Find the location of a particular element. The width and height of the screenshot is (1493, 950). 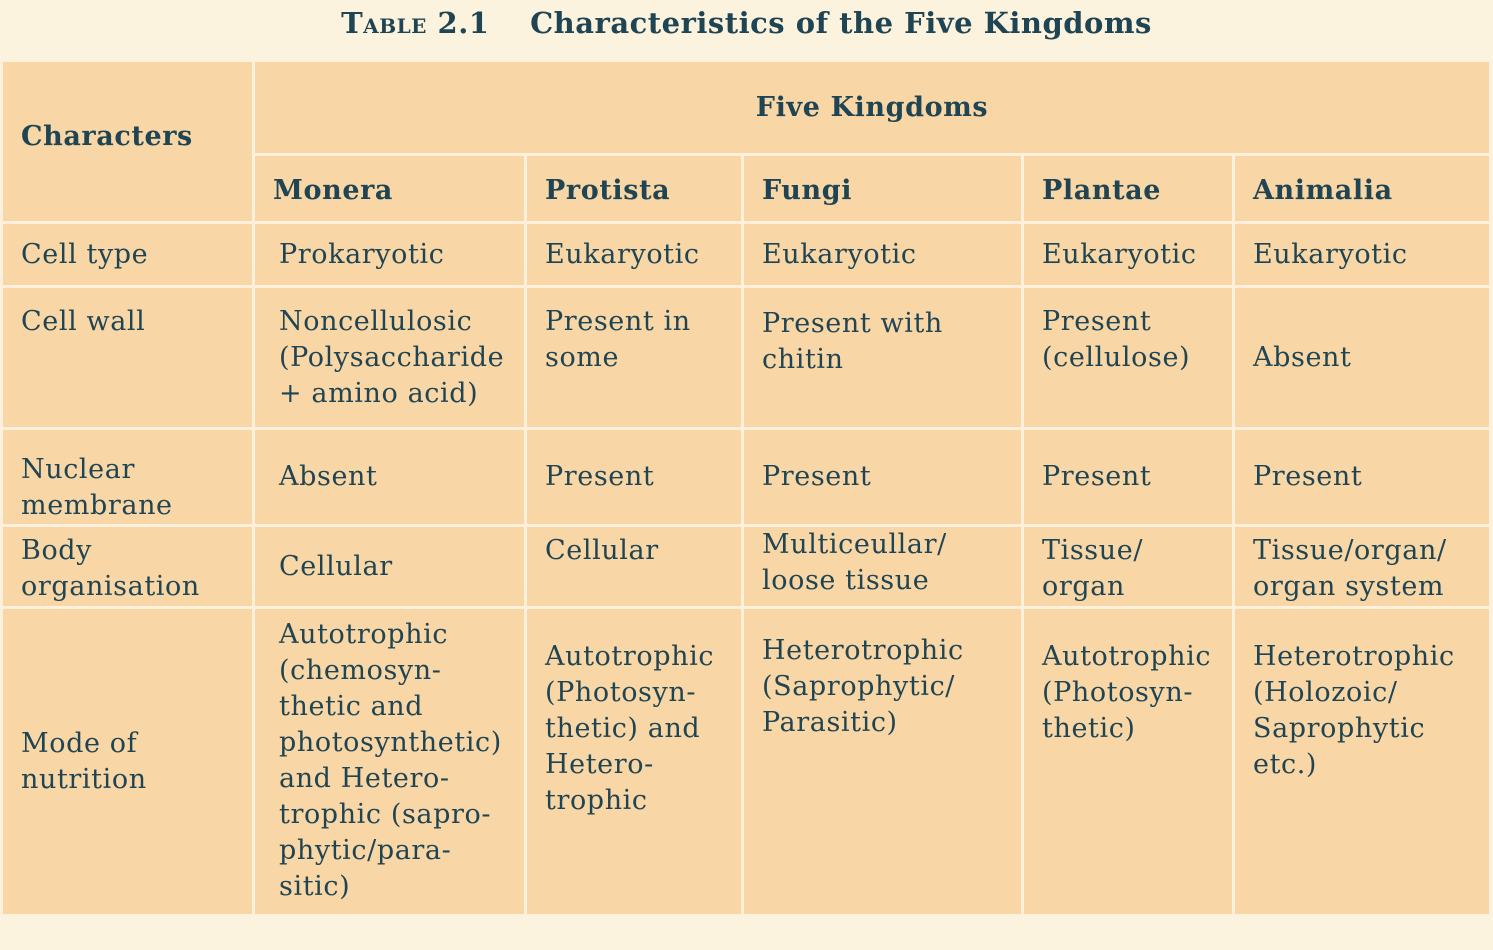

characters-header: Characters is located at coordinates (127, 141).